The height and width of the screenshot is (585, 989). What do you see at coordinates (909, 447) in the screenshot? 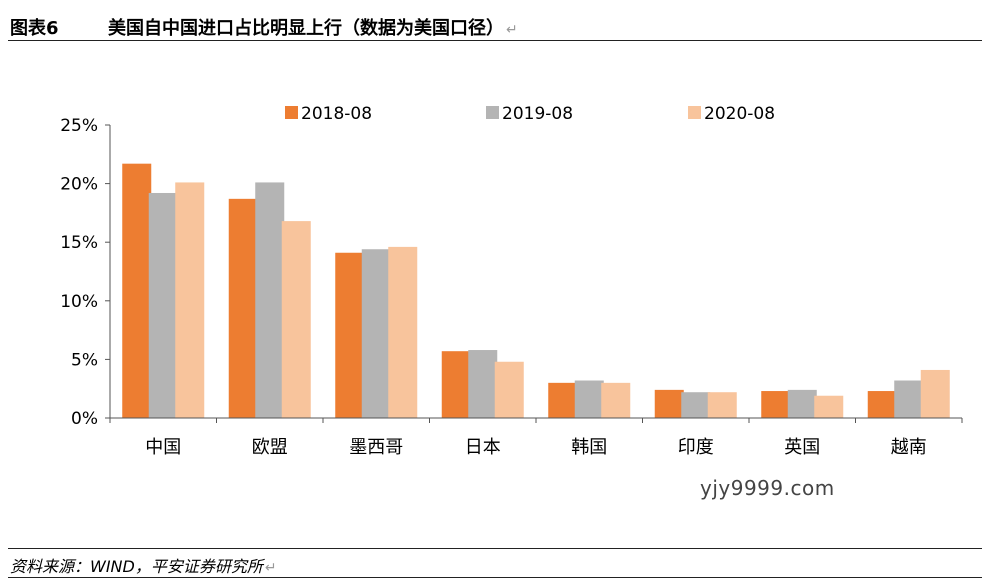
I see `x-tick-label: 越南` at bounding box center [909, 447].